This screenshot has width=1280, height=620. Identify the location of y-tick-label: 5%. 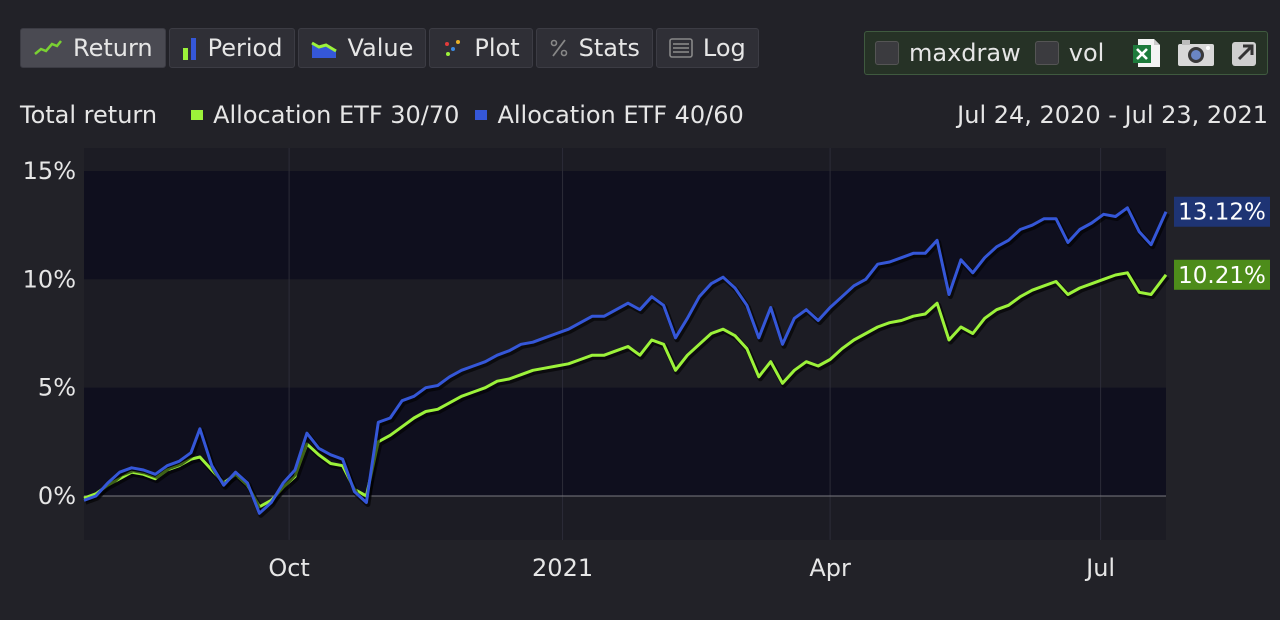
(57, 388).